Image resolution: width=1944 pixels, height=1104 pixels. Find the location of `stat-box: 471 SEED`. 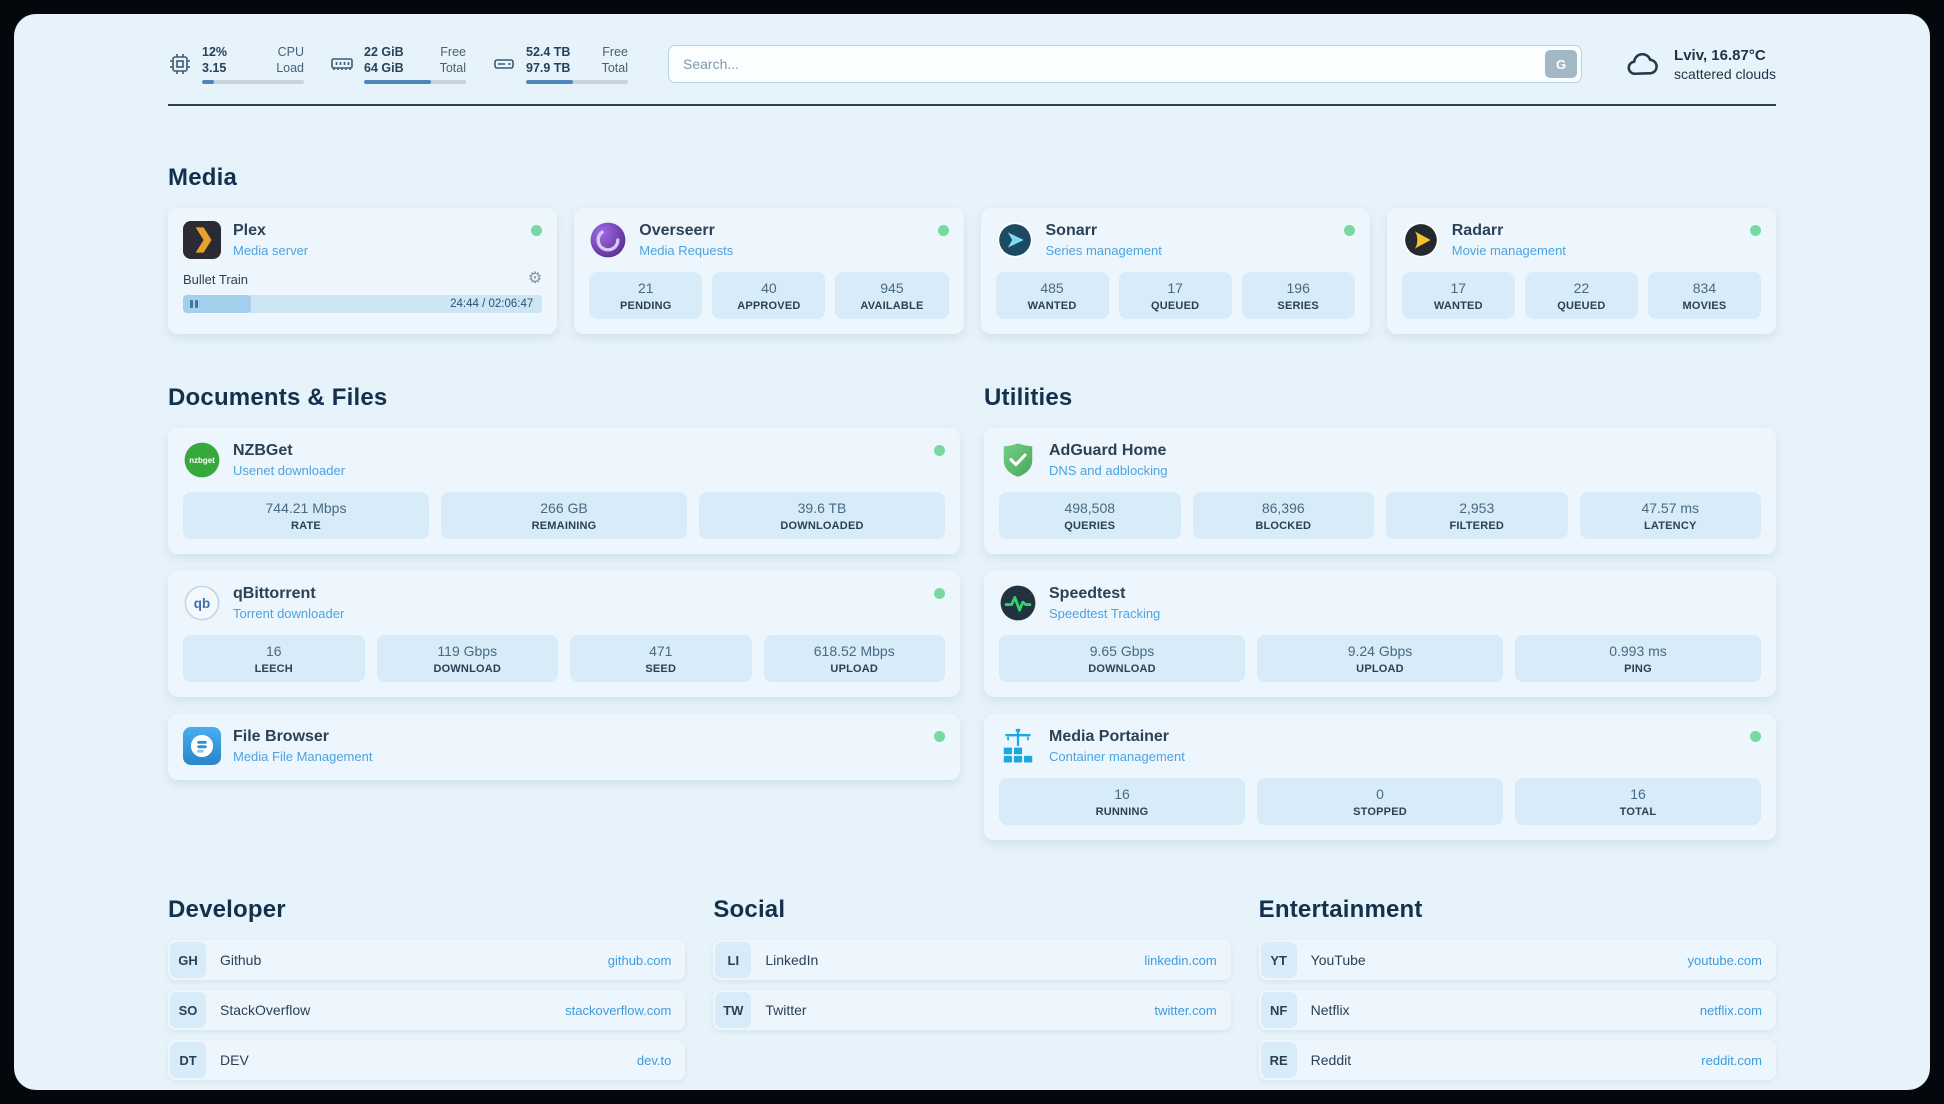

stat-box: 471 SEED is located at coordinates (661, 658).